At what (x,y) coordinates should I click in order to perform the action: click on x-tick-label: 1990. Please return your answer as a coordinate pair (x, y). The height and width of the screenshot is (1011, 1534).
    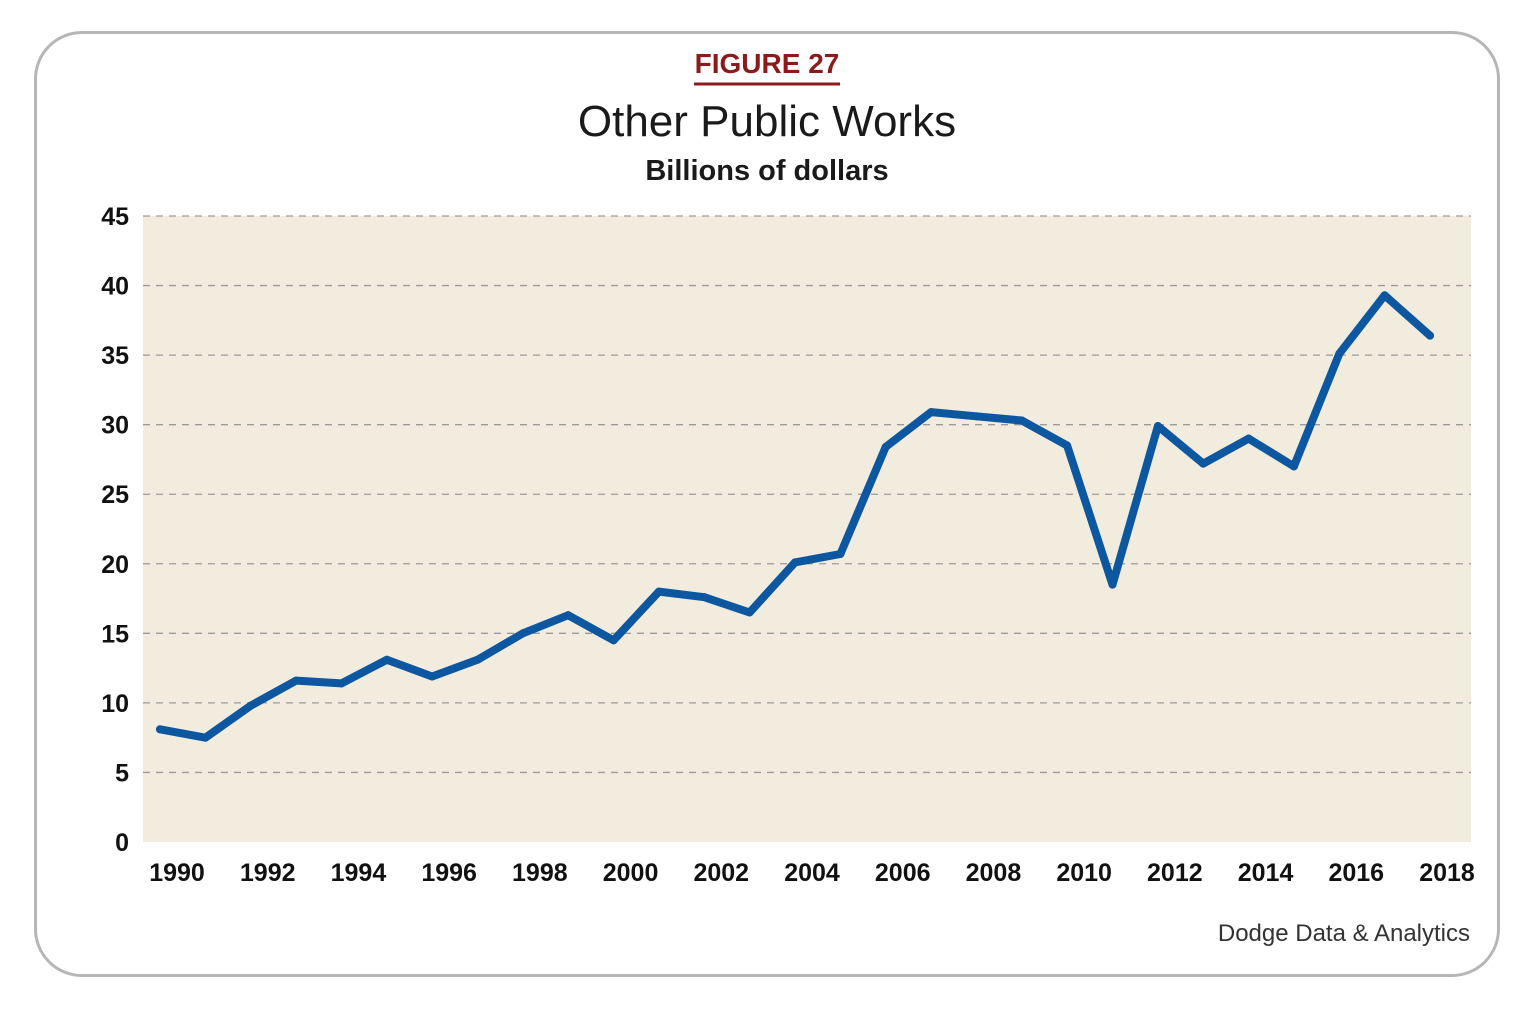
    Looking at the image, I should click on (177, 873).